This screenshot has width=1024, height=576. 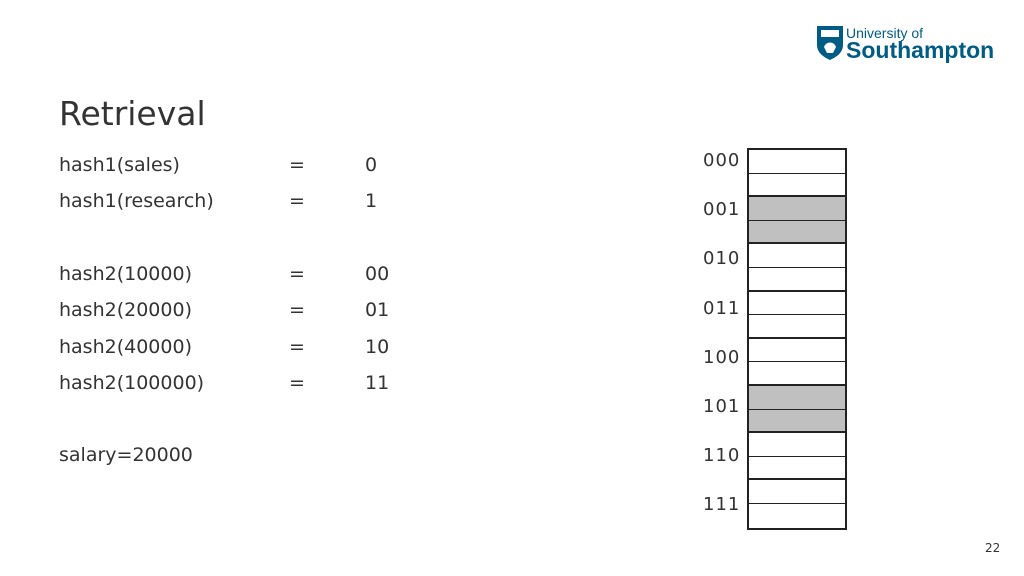 I want to click on bucket-label: 101, so click(x=722, y=406).